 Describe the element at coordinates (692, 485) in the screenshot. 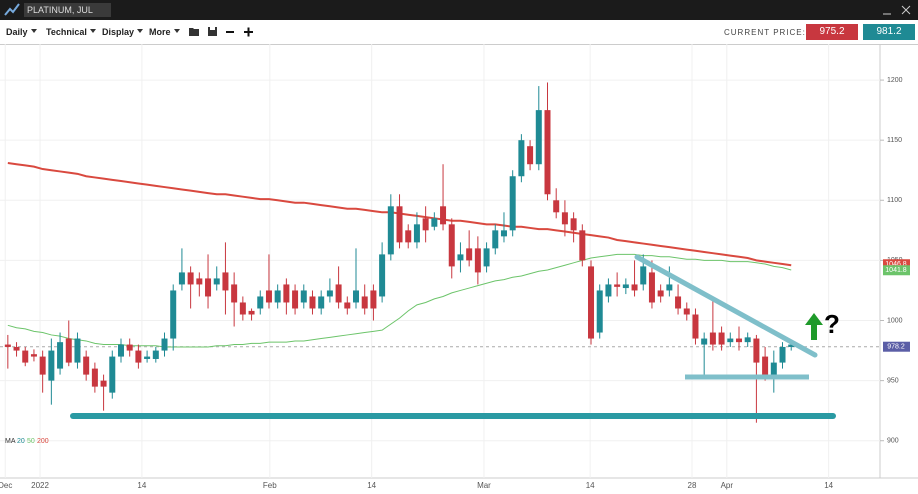

I see `x-tick-label: 28` at that location.